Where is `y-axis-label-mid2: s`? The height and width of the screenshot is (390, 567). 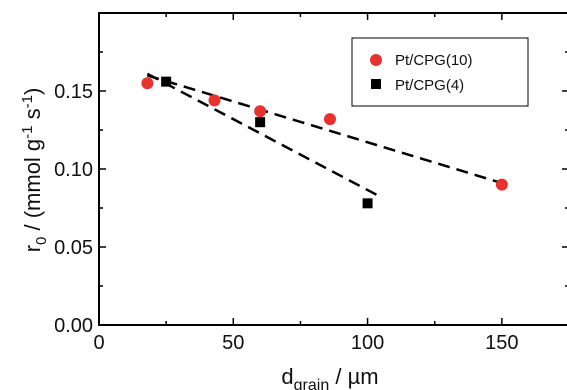
y-axis-label-mid2: s is located at coordinates (32, 116).